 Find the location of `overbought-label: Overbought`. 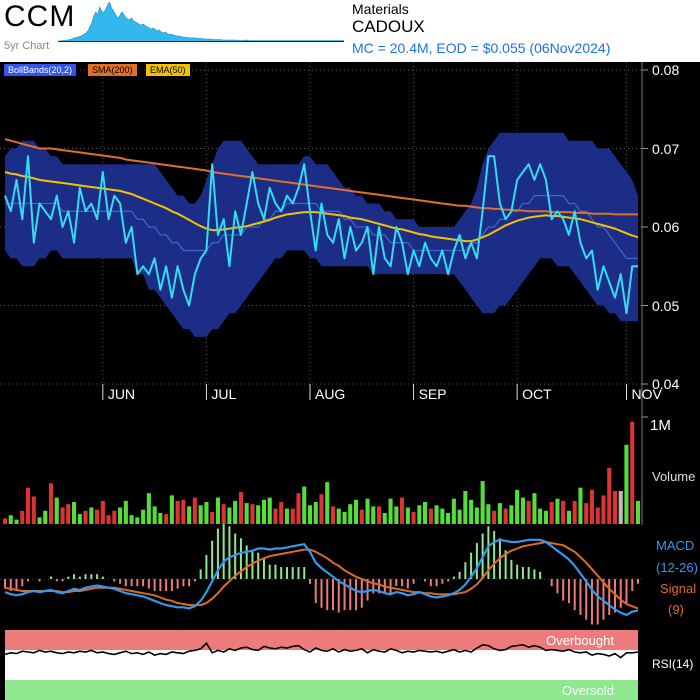

overbought-label: Overbought is located at coordinates (580, 640).